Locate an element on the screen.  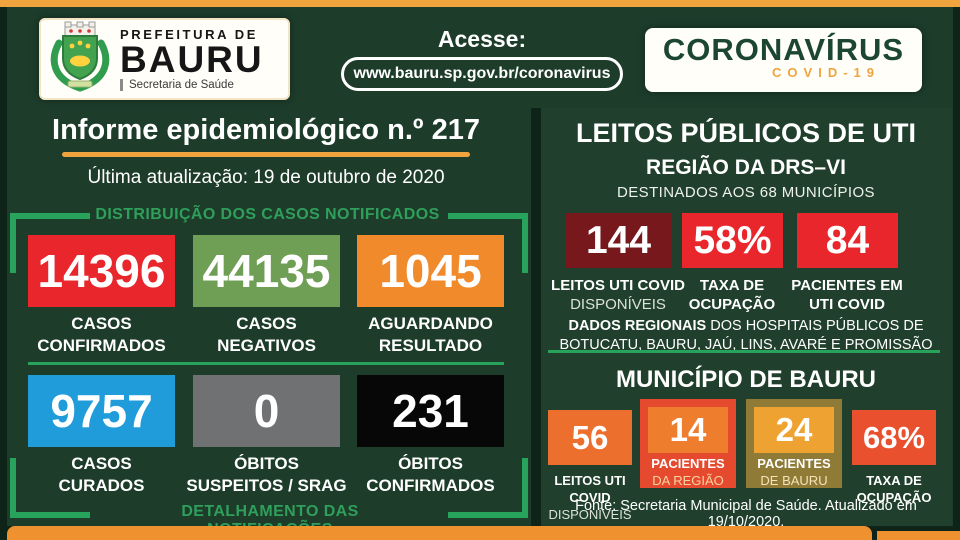
uti-region-subheading: DESTINADOS AOS 68 MUNICÍPIOS is located at coordinates (746, 192).